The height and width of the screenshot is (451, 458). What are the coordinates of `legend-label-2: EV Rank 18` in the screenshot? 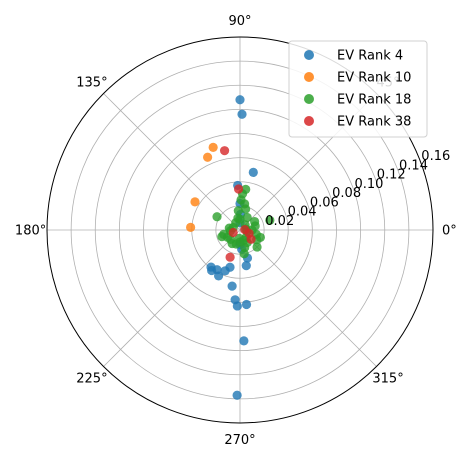 It's located at (374, 100).